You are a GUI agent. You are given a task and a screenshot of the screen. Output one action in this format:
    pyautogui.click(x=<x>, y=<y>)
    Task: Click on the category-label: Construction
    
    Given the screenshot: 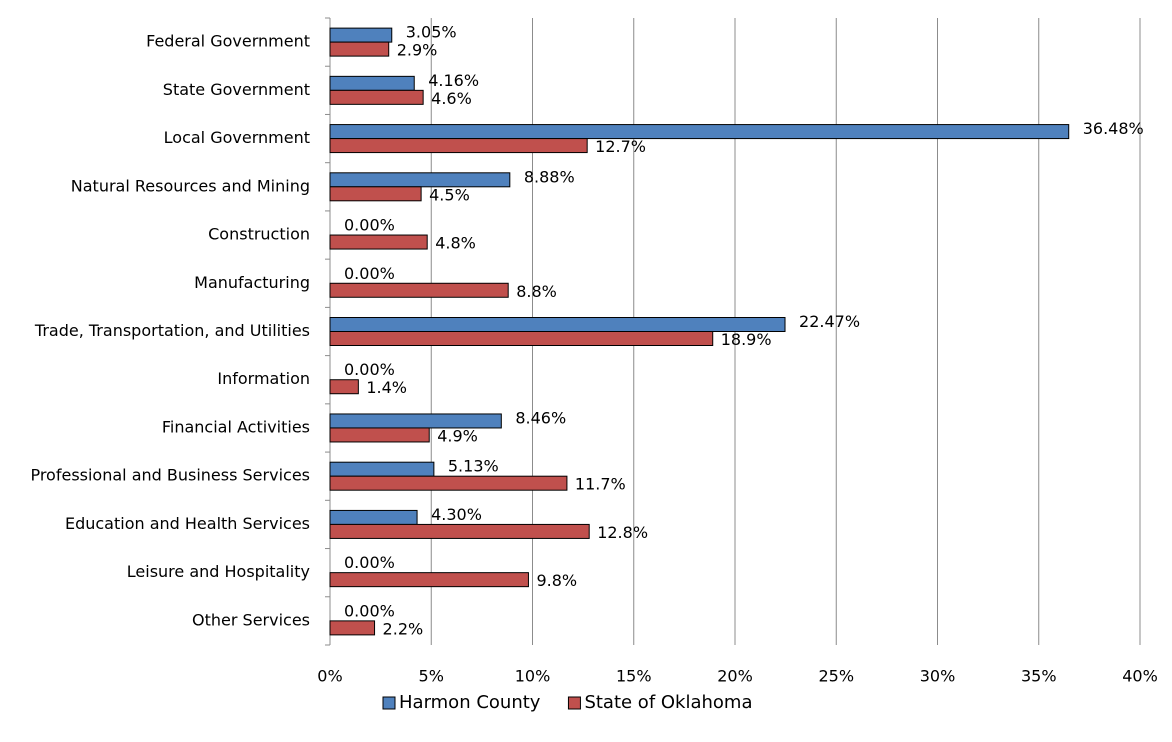 What is the action you would take?
    pyautogui.click(x=259, y=234)
    